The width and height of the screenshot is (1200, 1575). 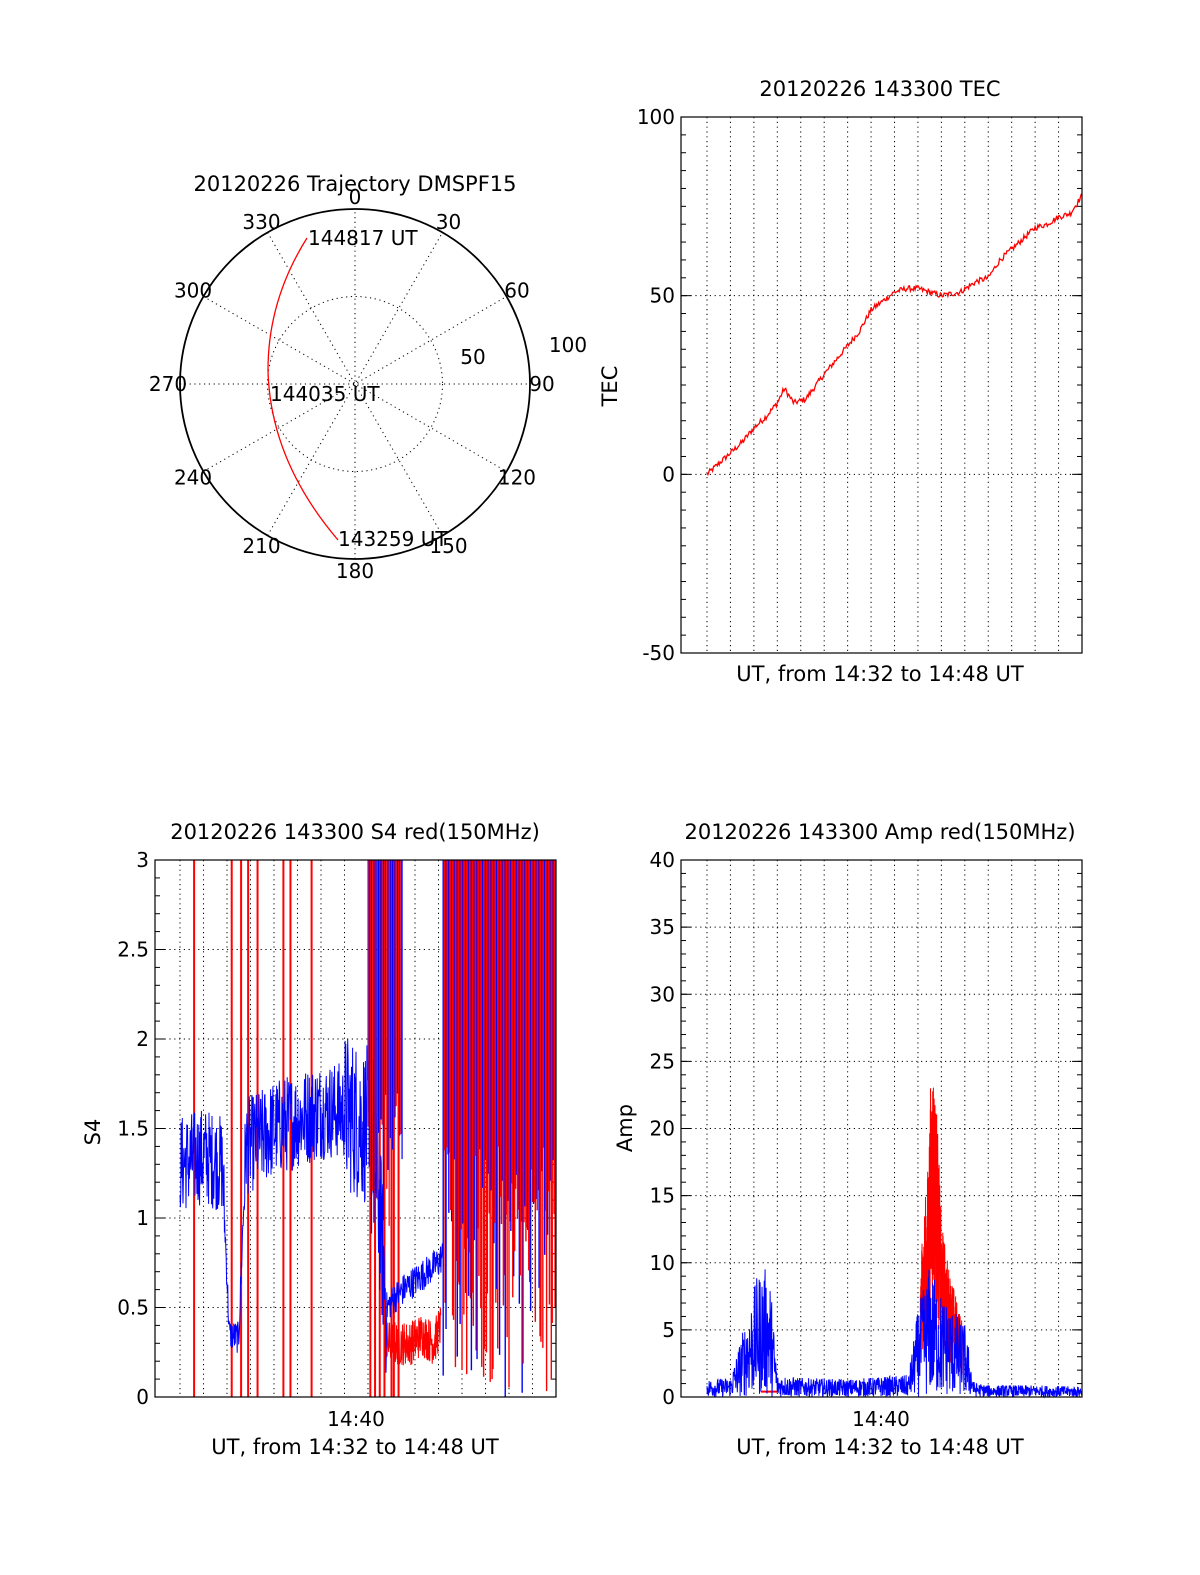 What do you see at coordinates (625, 1128) in the screenshot?
I see `amp-y-label: Amp` at bounding box center [625, 1128].